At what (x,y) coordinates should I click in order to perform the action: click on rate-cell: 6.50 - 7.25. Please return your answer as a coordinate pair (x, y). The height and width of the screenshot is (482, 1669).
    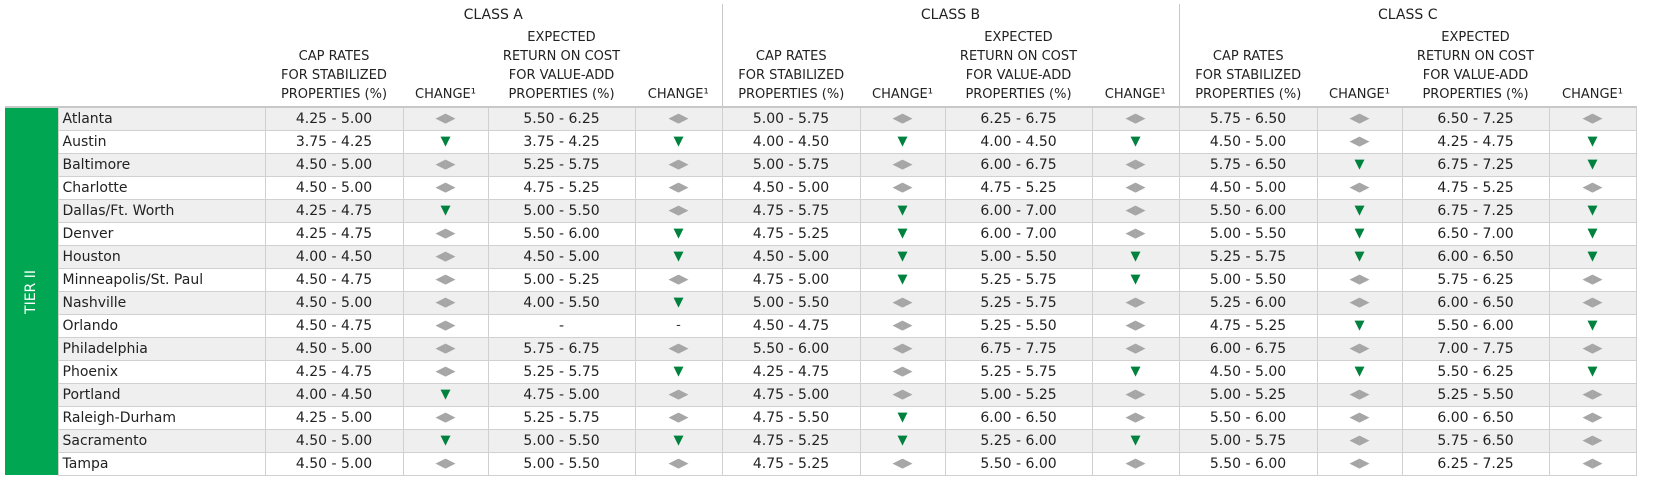
    Looking at the image, I should click on (1475, 118).